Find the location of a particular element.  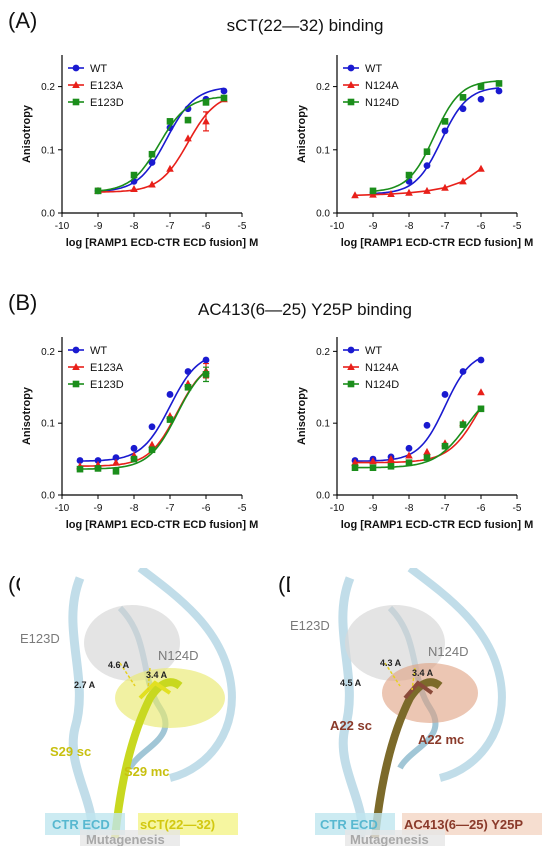

legend-entry: WT is located at coordinates (362, 69).